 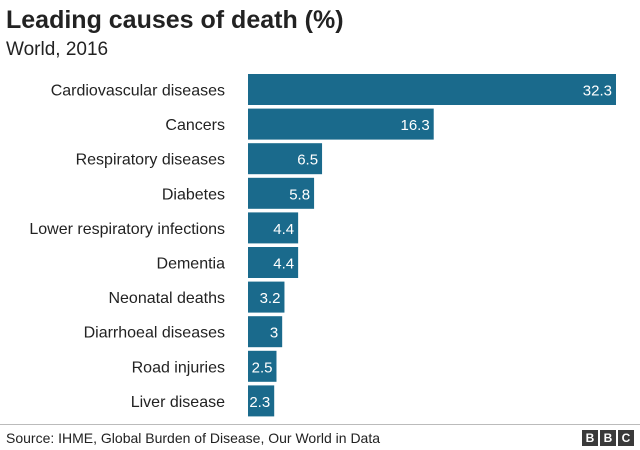 What do you see at coordinates (626, 438) in the screenshot?
I see `bbc-logo-letter: C` at bounding box center [626, 438].